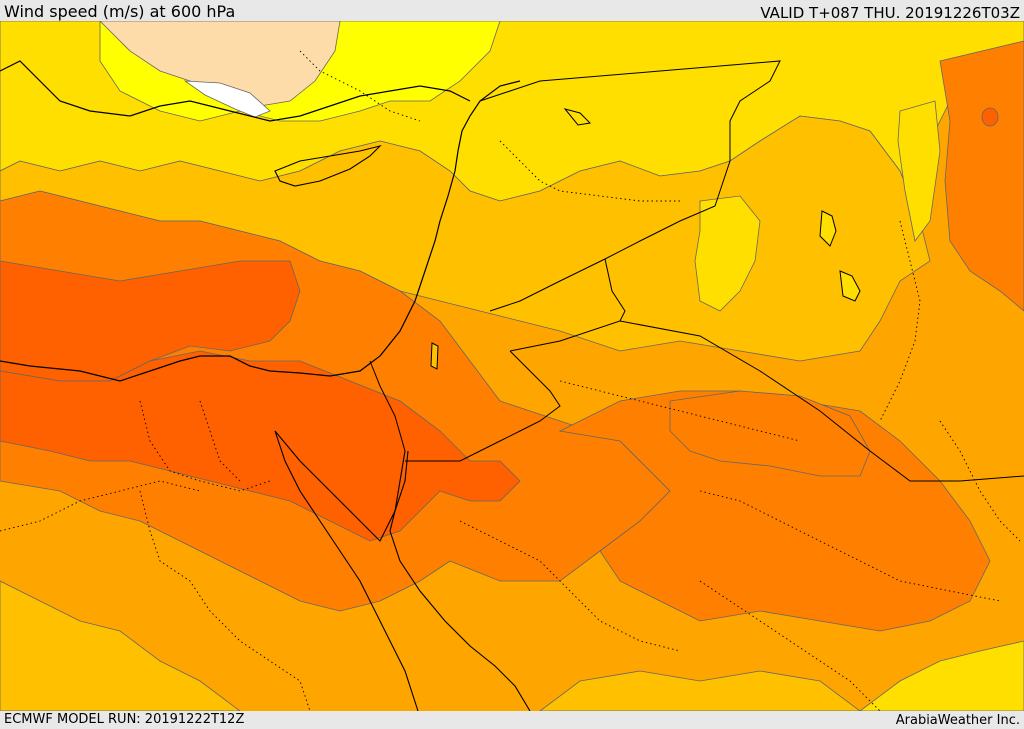 This screenshot has height=729, width=1024. Describe the element at coordinates (727, 253) in the screenshot. I see `wind-zone-yellow-east` at that location.